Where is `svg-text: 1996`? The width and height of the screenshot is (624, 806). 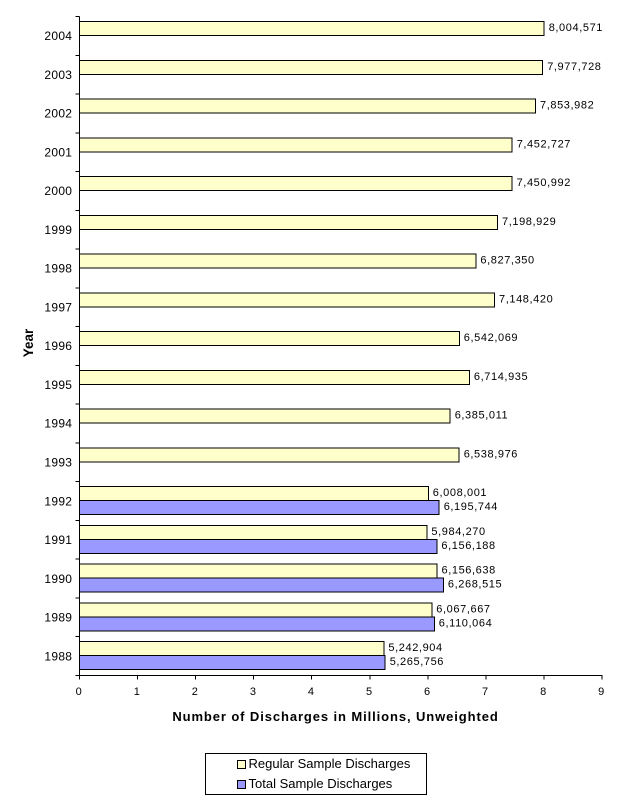 svg-text: 1996 is located at coordinates (58, 346).